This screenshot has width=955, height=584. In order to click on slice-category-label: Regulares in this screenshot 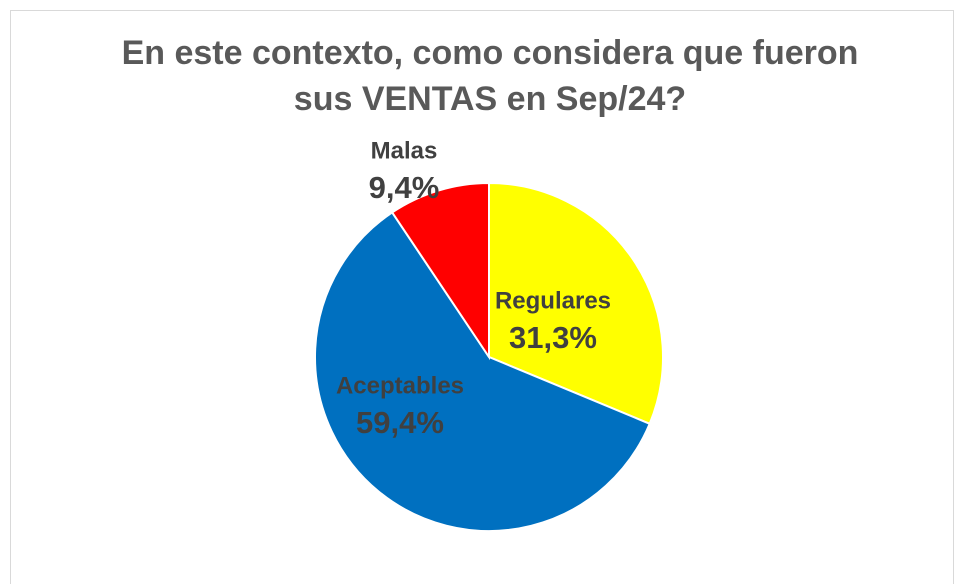, I will do `click(553, 300)`.